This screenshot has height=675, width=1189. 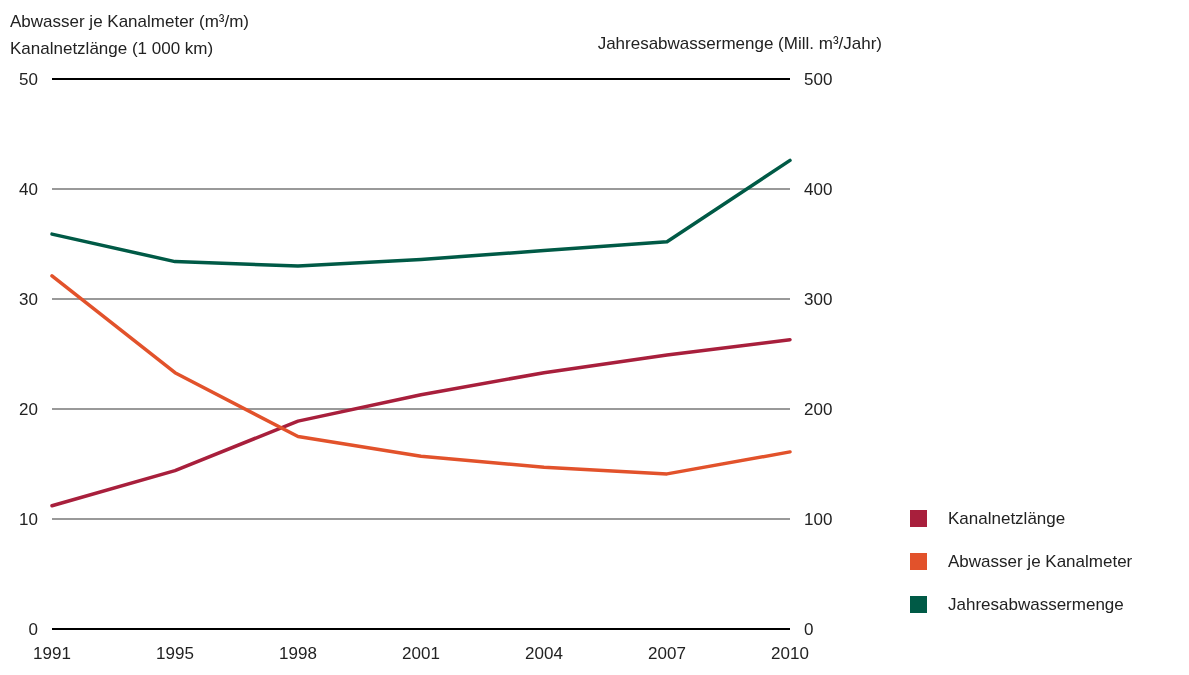 I want to click on line-series, so click(x=421, y=213).